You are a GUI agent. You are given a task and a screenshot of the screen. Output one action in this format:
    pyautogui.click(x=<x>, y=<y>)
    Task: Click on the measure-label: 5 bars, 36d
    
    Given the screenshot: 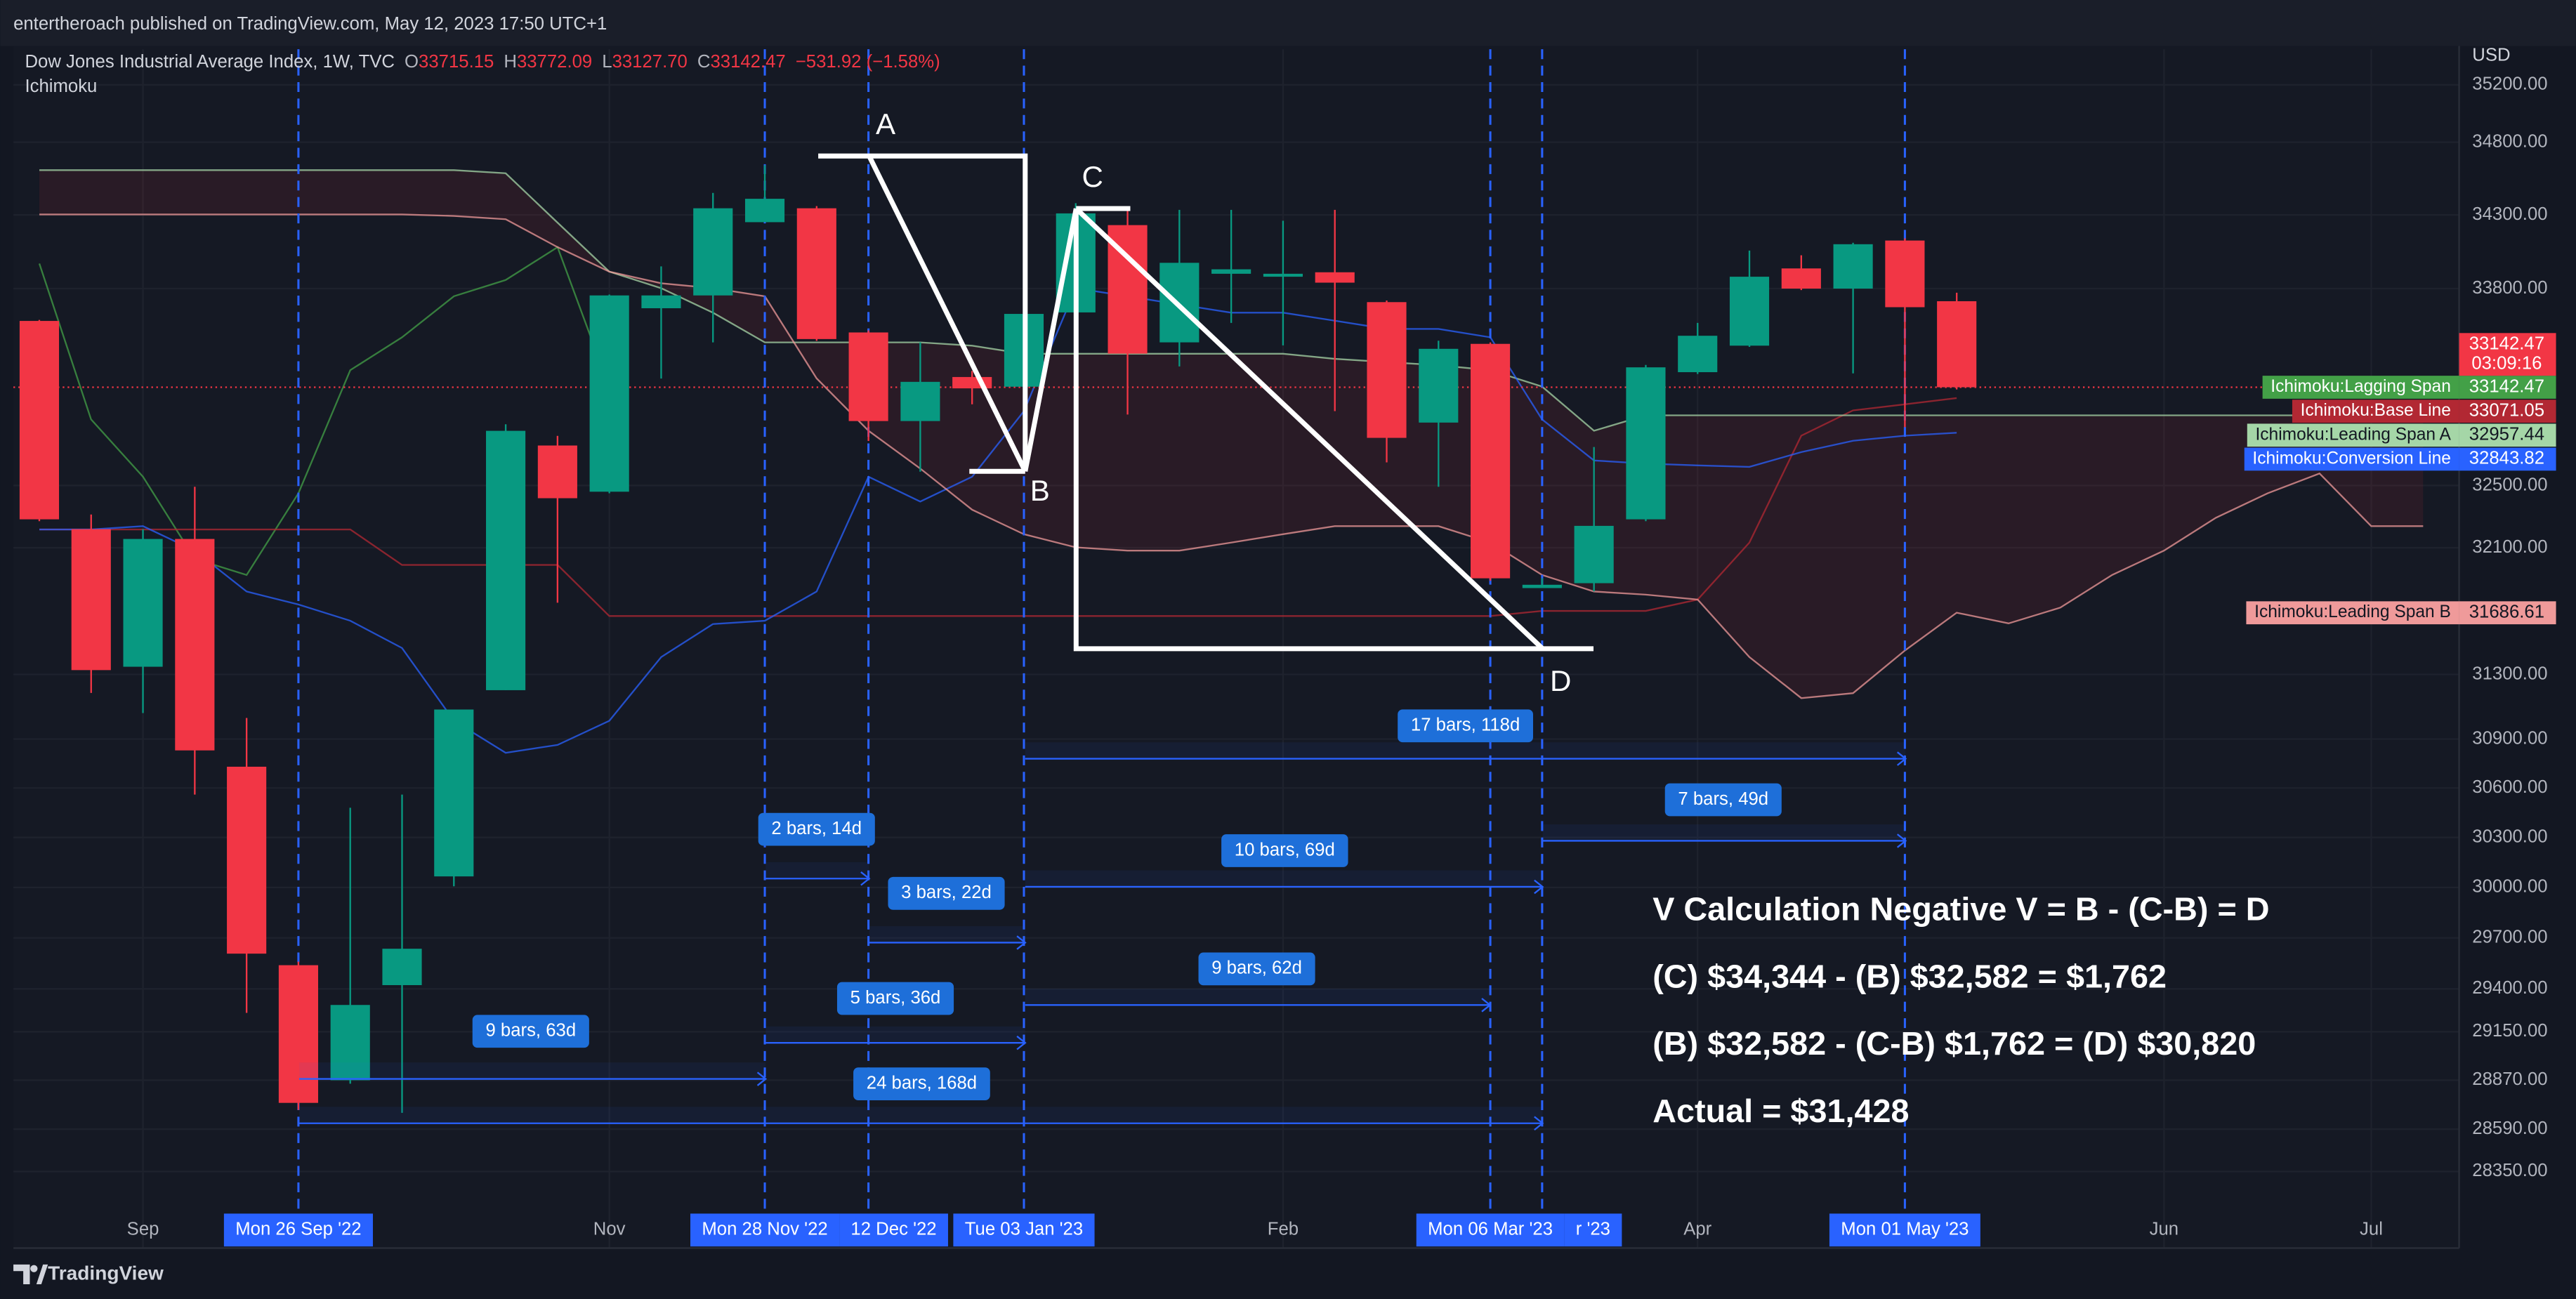 What is the action you would take?
    pyautogui.click(x=895, y=998)
    